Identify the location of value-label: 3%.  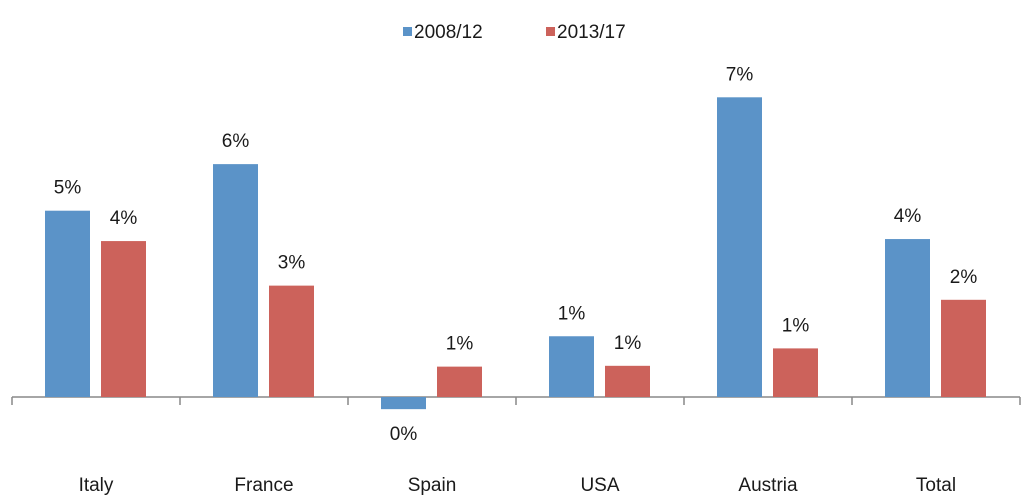
(292, 263).